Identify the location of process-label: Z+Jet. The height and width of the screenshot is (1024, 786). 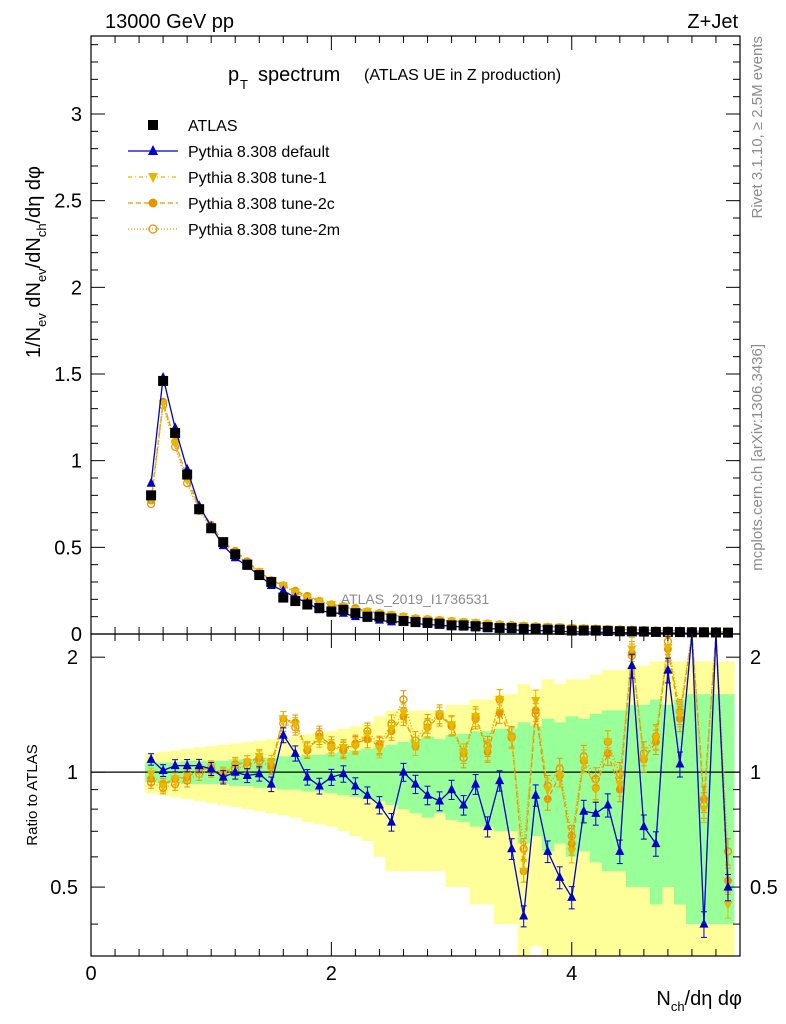
(712, 22).